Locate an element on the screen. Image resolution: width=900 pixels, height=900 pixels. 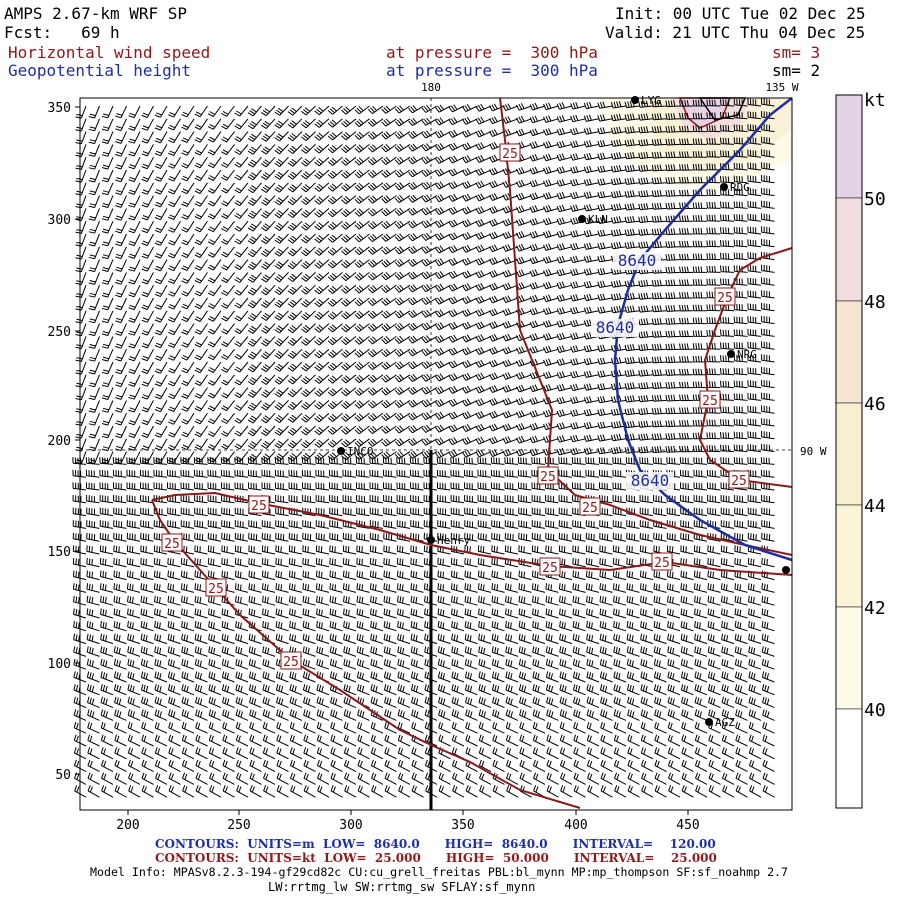
speed-contour is located at coordinates (745, 367).